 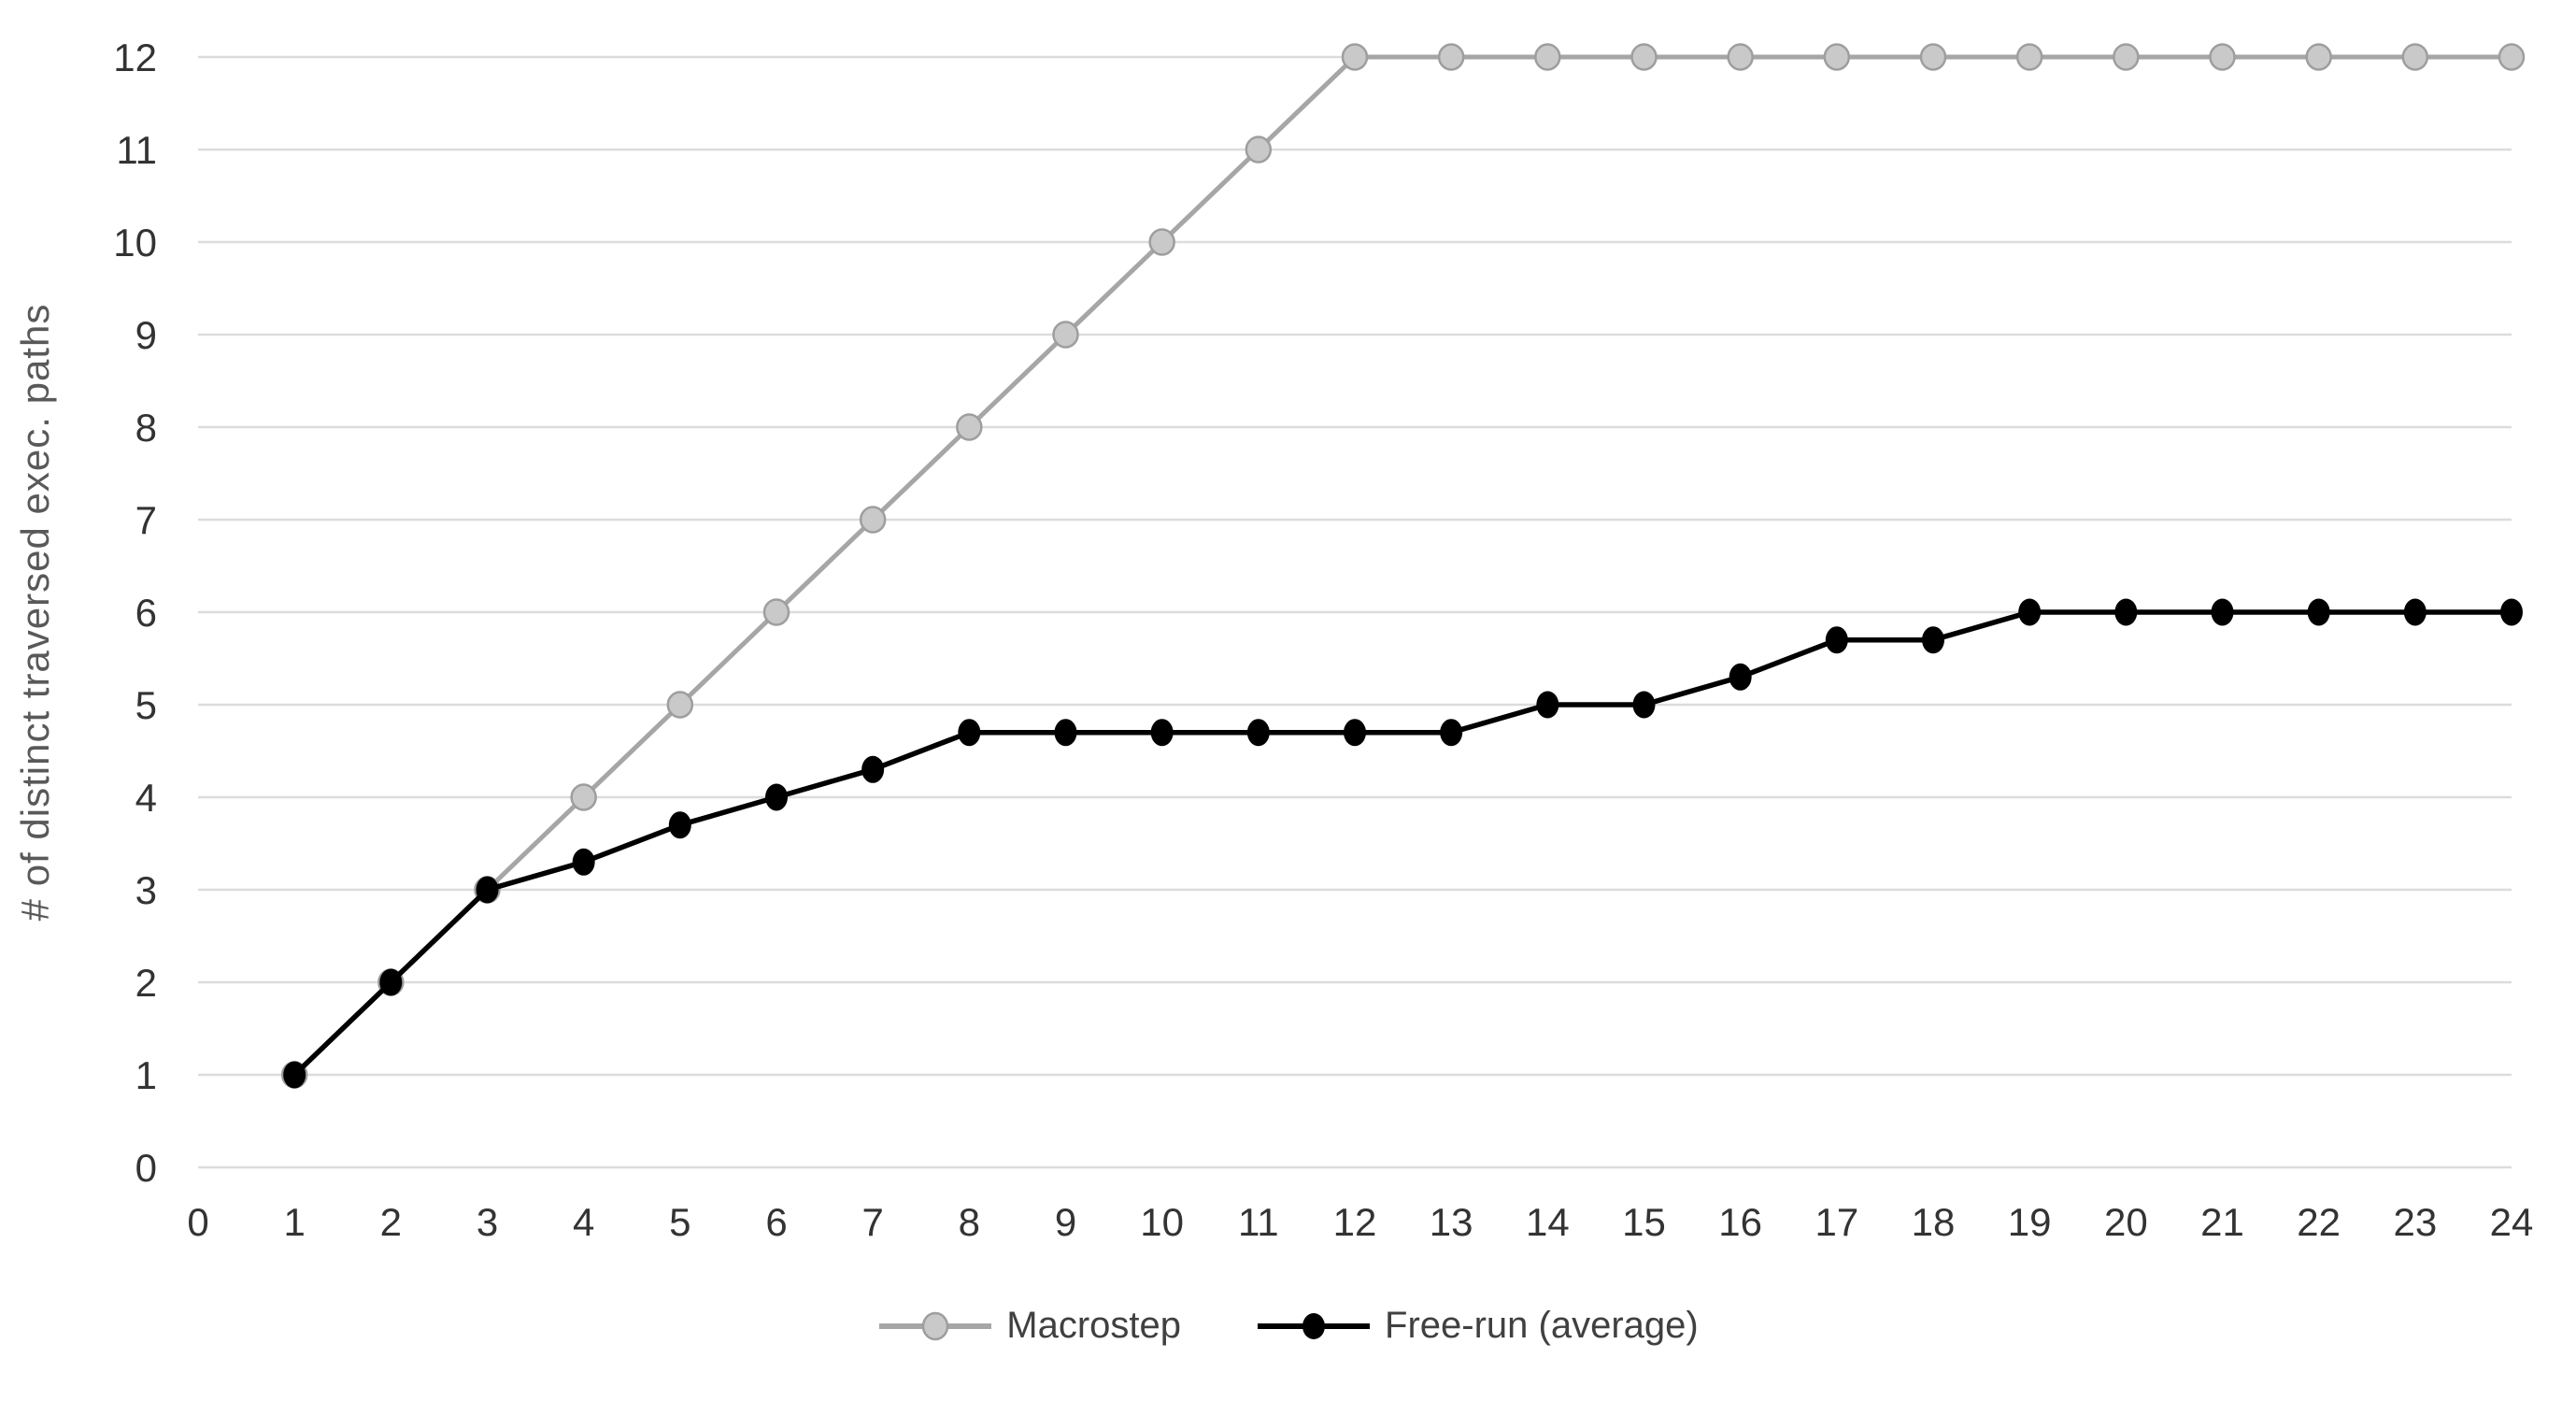 I want to click on marker-macrostep-x20, so click(x=2126, y=57).